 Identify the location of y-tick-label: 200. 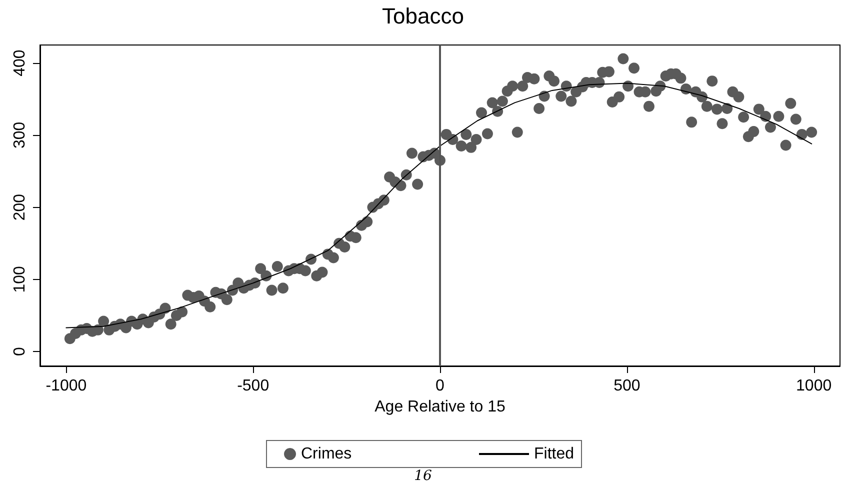
(20, 207).